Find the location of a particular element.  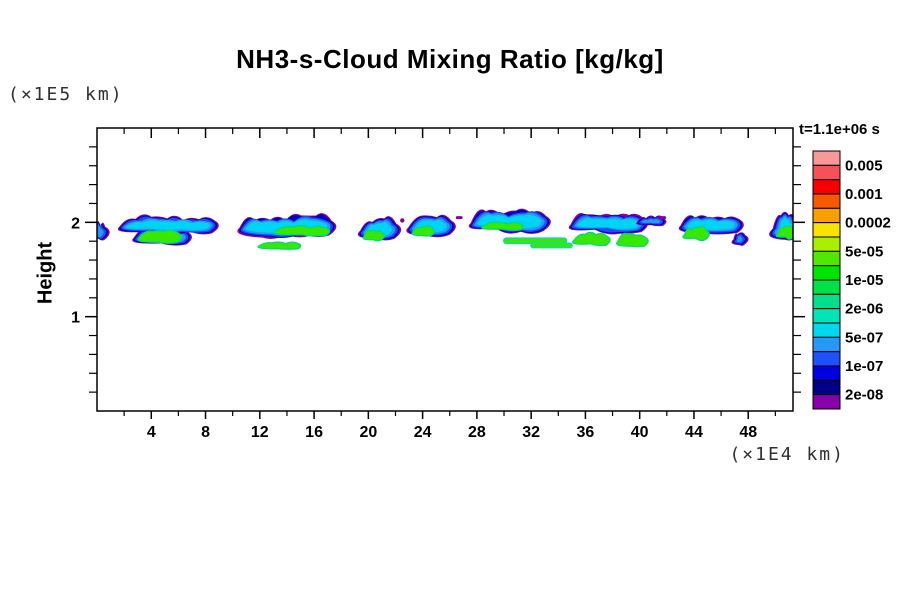

chart-title: NH3-s-Cloud Mixing Ratio [kg/kg] is located at coordinates (450, 59).